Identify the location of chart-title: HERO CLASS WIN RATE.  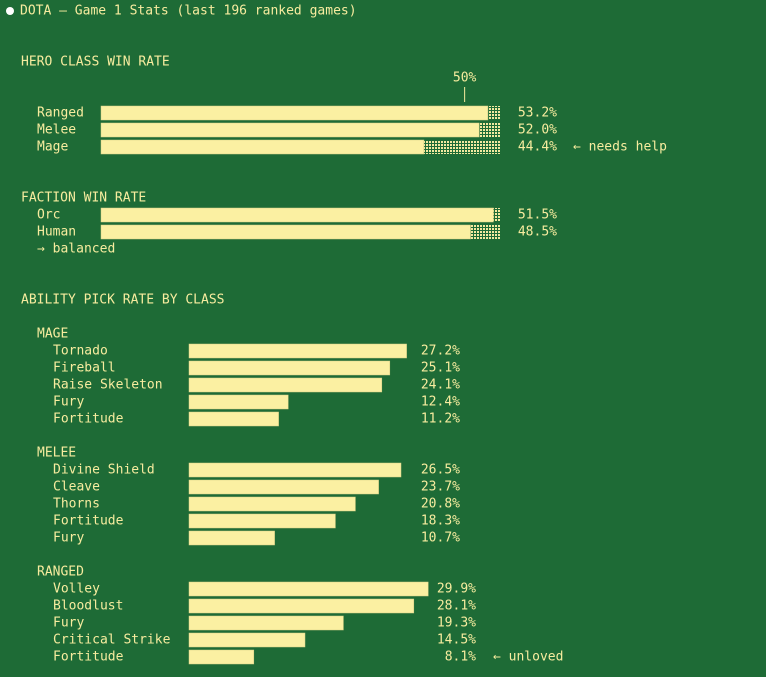
(95, 62).